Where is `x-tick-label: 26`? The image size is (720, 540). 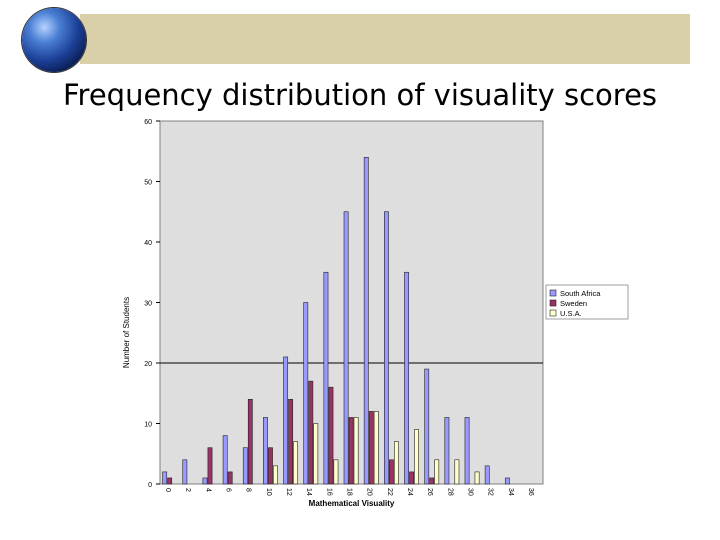 x-tick-label: 26 is located at coordinates (429, 492).